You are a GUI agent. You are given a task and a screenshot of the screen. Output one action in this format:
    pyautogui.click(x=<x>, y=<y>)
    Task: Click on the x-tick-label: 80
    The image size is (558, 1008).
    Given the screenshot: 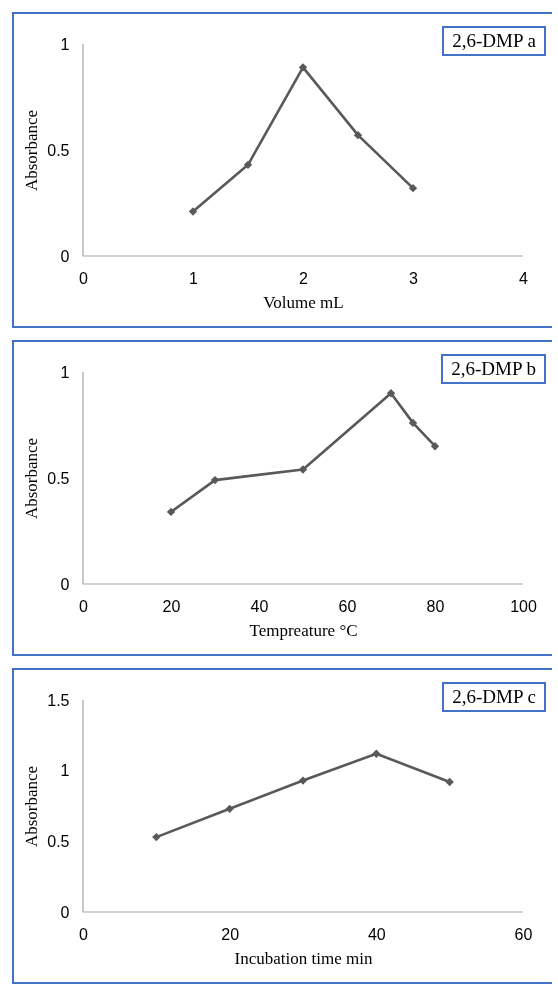 What is the action you would take?
    pyautogui.click(x=435, y=606)
    